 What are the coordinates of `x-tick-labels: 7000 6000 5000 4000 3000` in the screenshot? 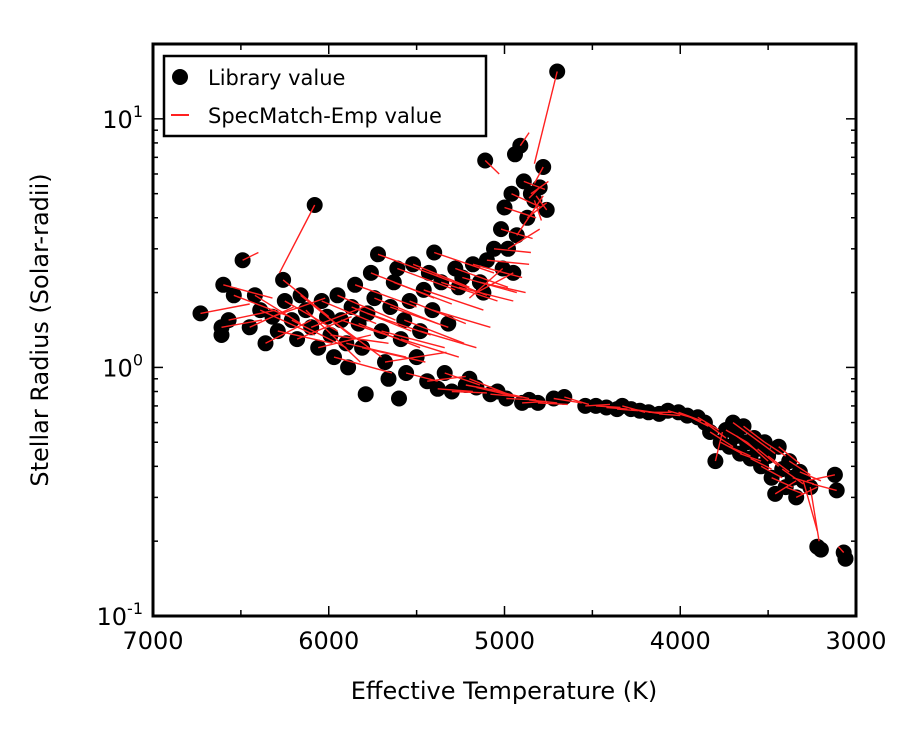 It's located at (504, 641).